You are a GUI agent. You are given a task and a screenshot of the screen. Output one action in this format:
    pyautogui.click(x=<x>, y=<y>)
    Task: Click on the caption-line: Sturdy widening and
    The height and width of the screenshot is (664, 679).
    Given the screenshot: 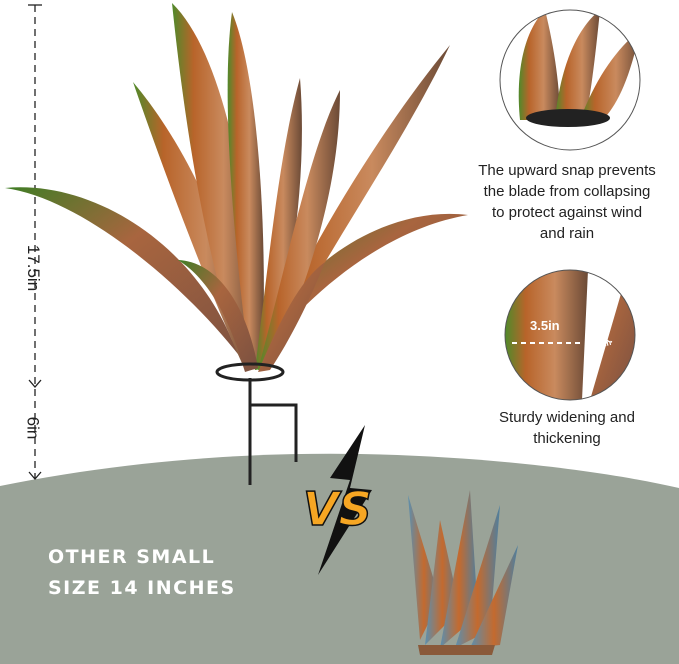 What is the action you would take?
    pyautogui.click(x=567, y=417)
    